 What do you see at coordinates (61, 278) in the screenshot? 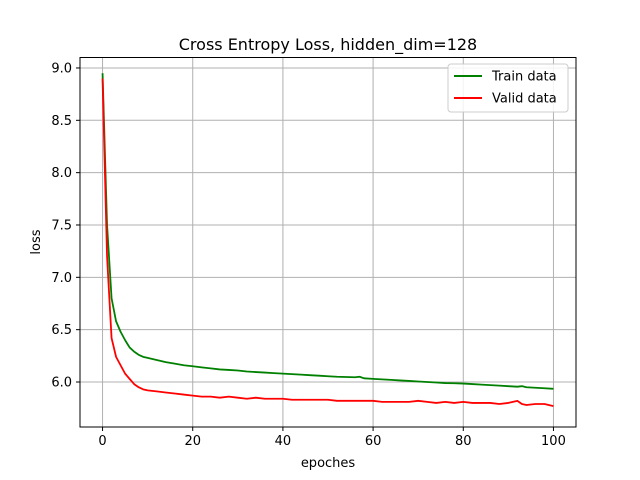
I see `y-tick-label: 7.0` at bounding box center [61, 278].